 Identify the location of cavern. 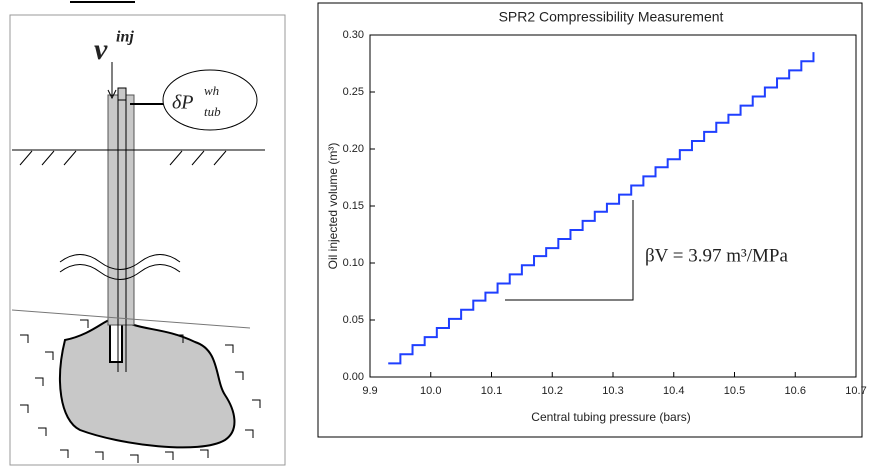
(147, 383).